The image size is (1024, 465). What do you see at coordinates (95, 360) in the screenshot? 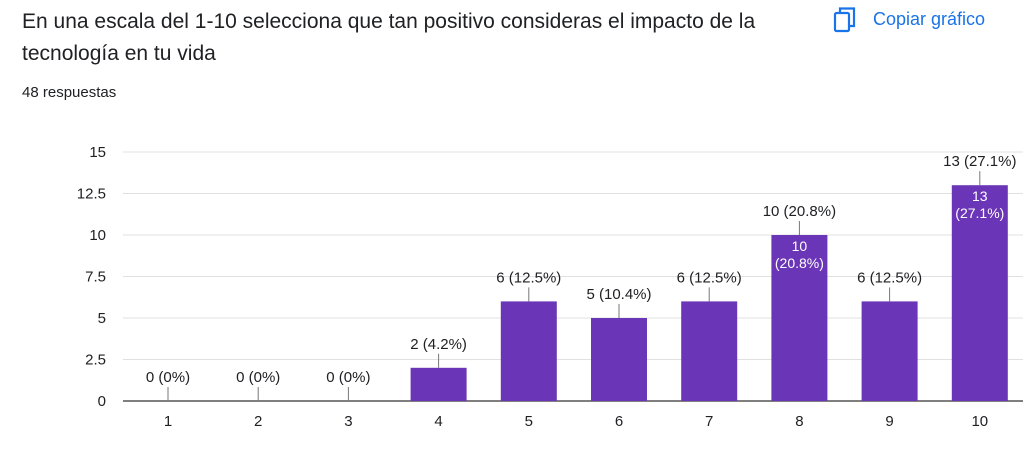
I see `y-tick-label-1: 2.5` at bounding box center [95, 360].